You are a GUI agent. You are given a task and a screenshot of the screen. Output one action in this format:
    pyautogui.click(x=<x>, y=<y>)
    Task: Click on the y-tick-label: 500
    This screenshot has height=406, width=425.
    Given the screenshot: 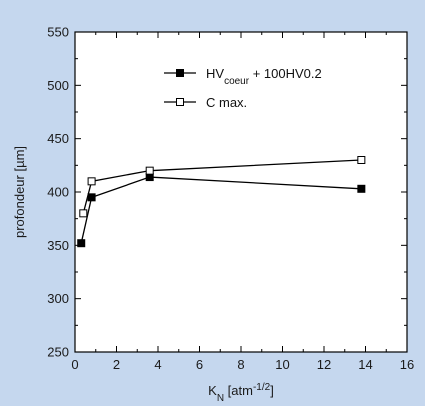 What is the action you would take?
    pyautogui.click(x=58, y=85)
    